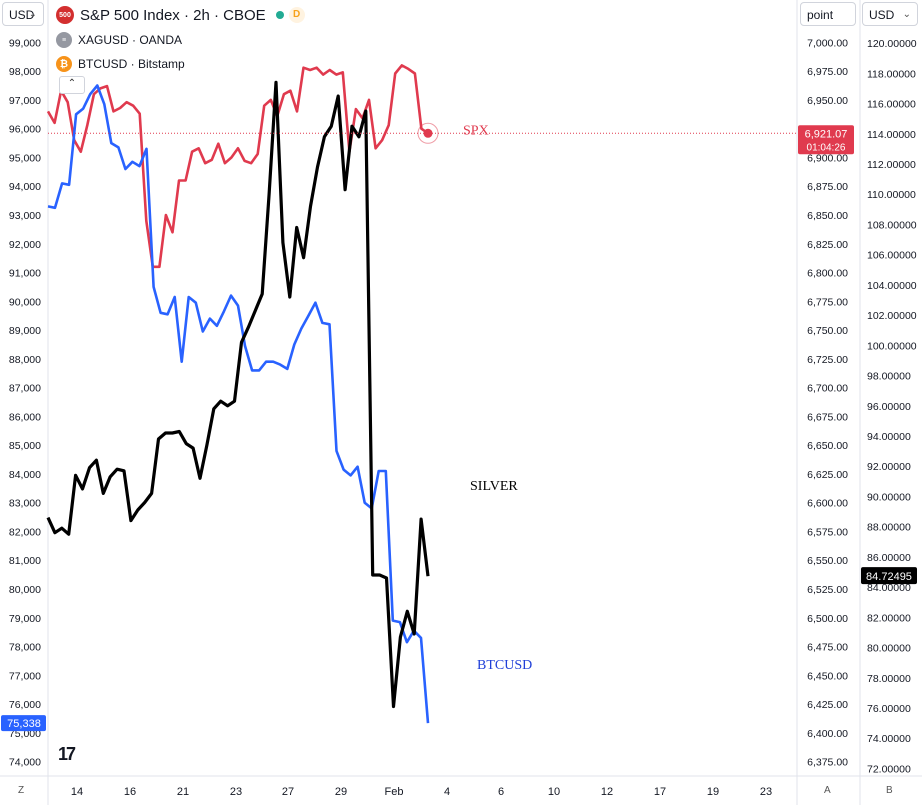 The width and height of the screenshot is (922, 805). Describe the element at coordinates (341, 792) in the screenshot. I see `time-axis-tick-label: 29` at that location.